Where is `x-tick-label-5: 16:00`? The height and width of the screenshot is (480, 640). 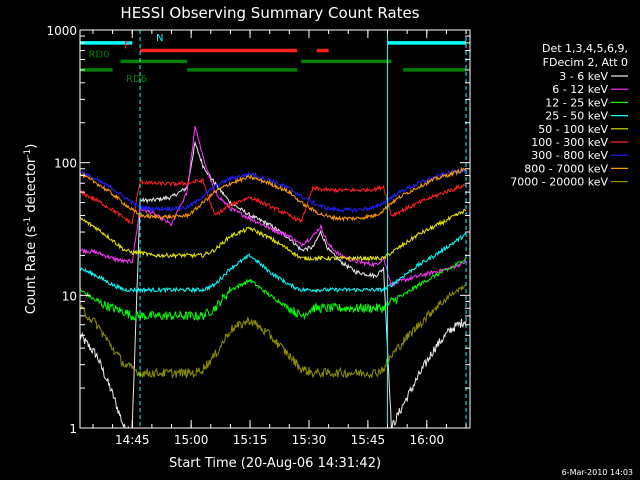 x-tick-label-5: 16:00 is located at coordinates (427, 440).